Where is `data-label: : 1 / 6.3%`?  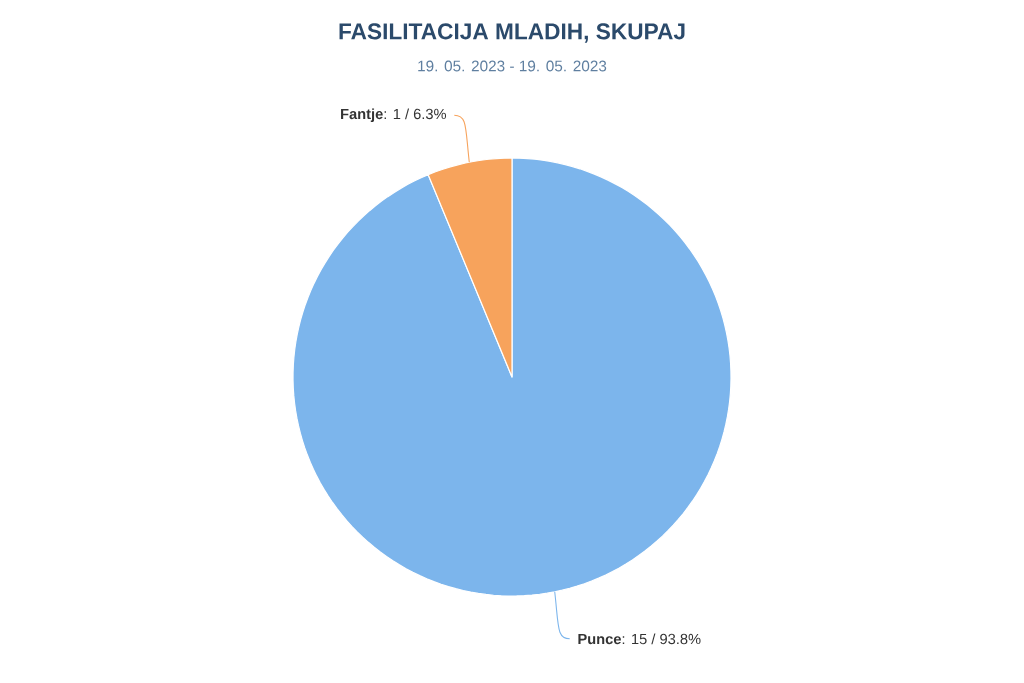 data-label: : 1 / 6.3% is located at coordinates (415, 114).